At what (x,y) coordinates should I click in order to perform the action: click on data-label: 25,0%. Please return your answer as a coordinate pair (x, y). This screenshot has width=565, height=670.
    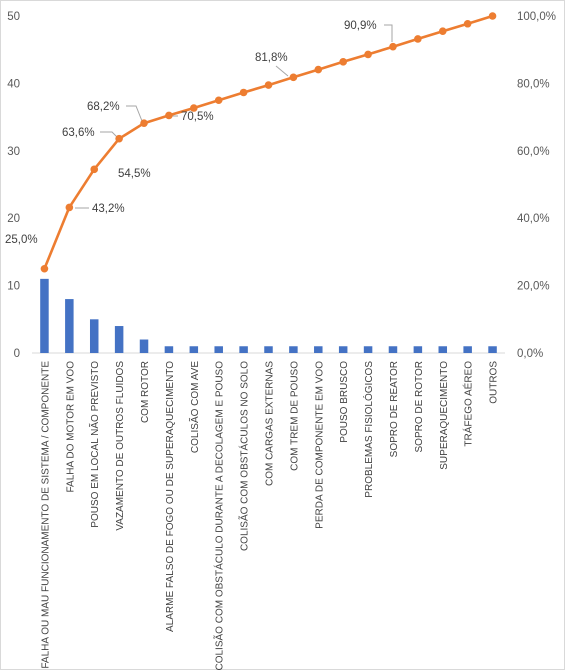
    Looking at the image, I should click on (21, 240).